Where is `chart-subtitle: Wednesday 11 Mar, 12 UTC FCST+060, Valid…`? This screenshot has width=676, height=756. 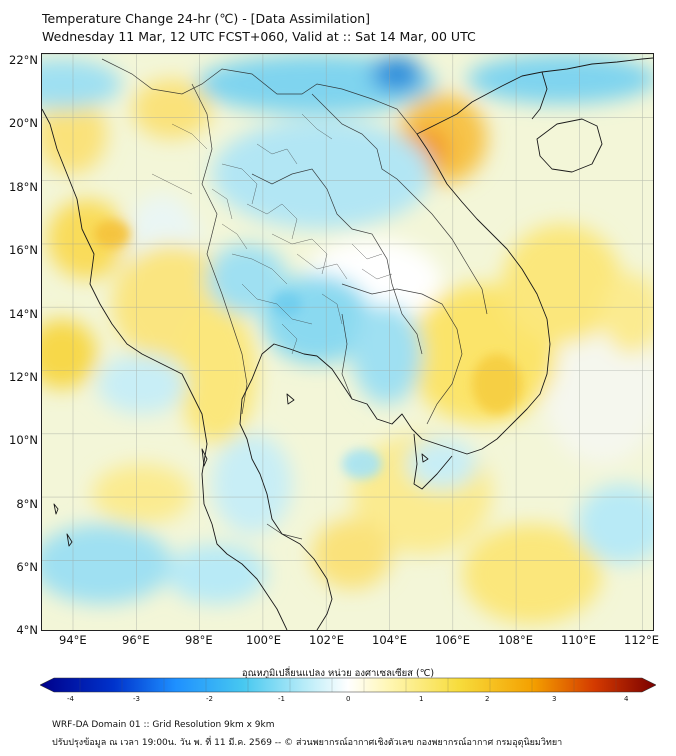 chart-subtitle: Wednesday 11 Mar, 12 UTC FCST+060, Valid… is located at coordinates (259, 36).